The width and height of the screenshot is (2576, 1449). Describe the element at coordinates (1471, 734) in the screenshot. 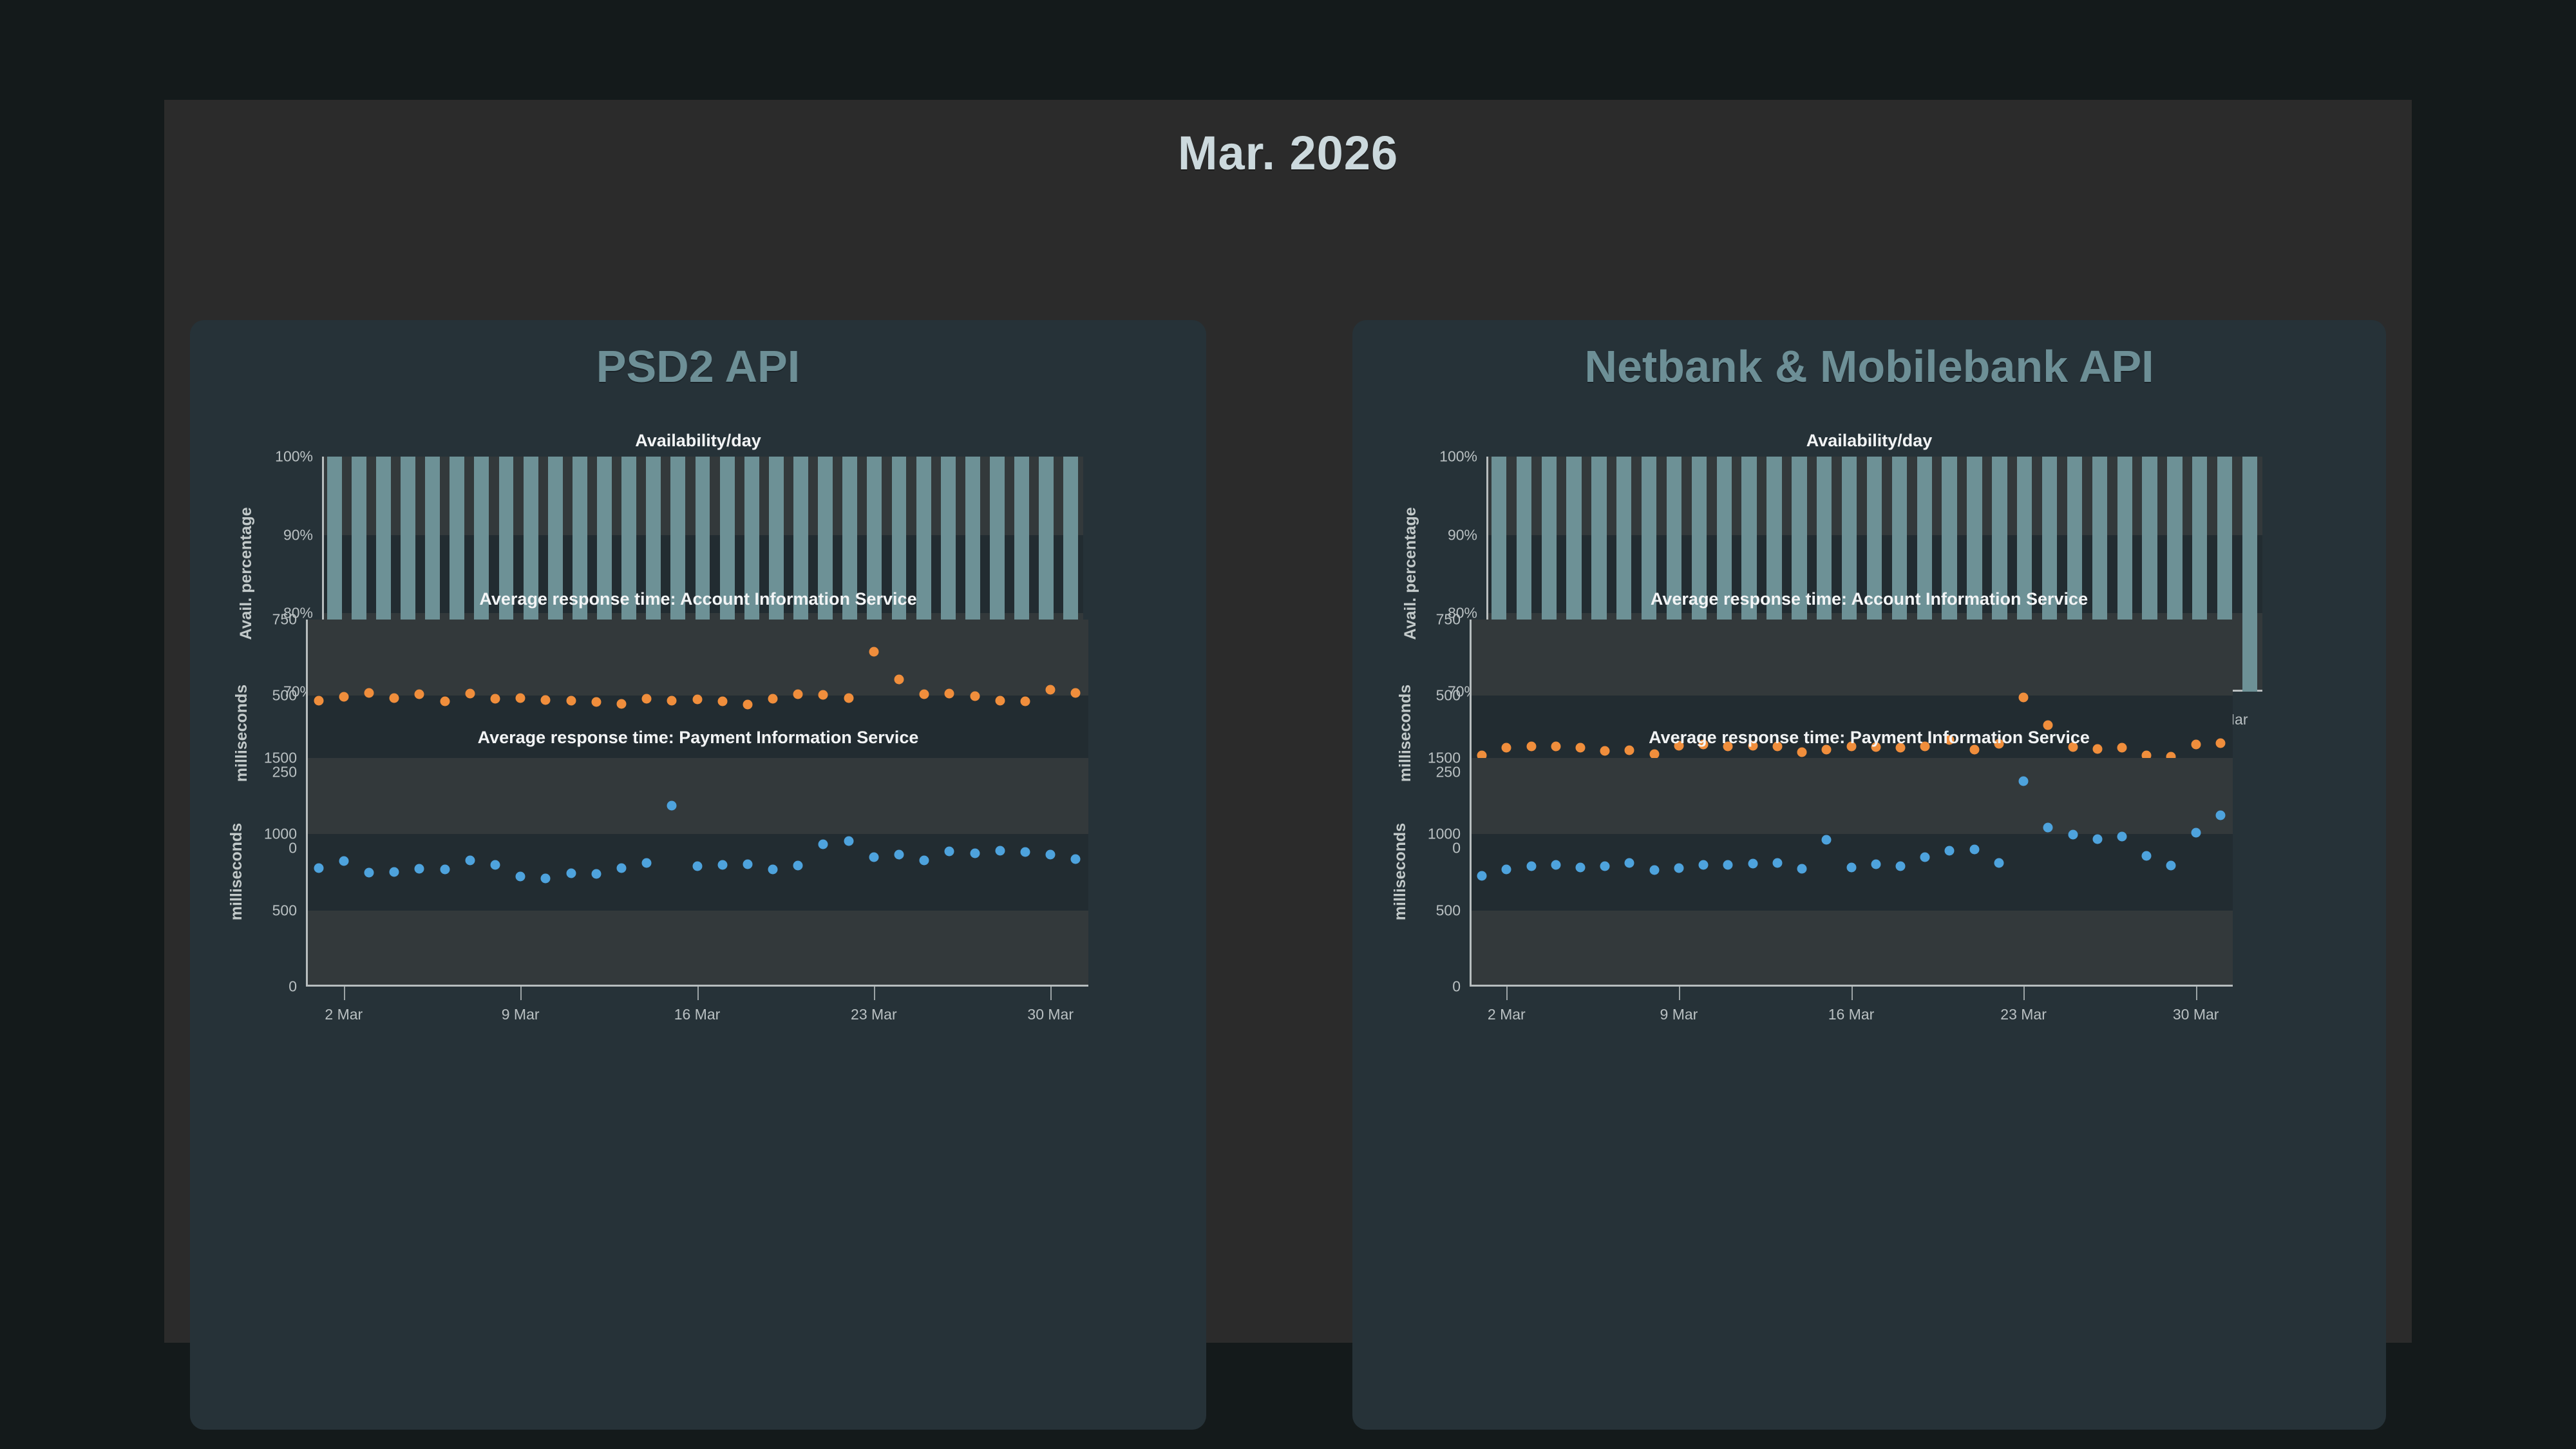

I see `netbank-ais-y-axis-line` at that location.